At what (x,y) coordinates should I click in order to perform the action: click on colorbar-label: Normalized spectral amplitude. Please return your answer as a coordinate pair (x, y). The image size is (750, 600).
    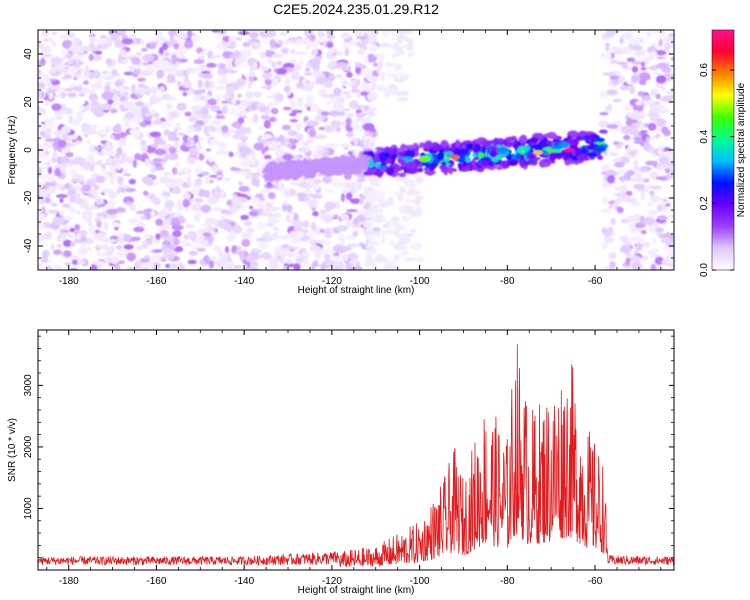
    Looking at the image, I should click on (741, 149).